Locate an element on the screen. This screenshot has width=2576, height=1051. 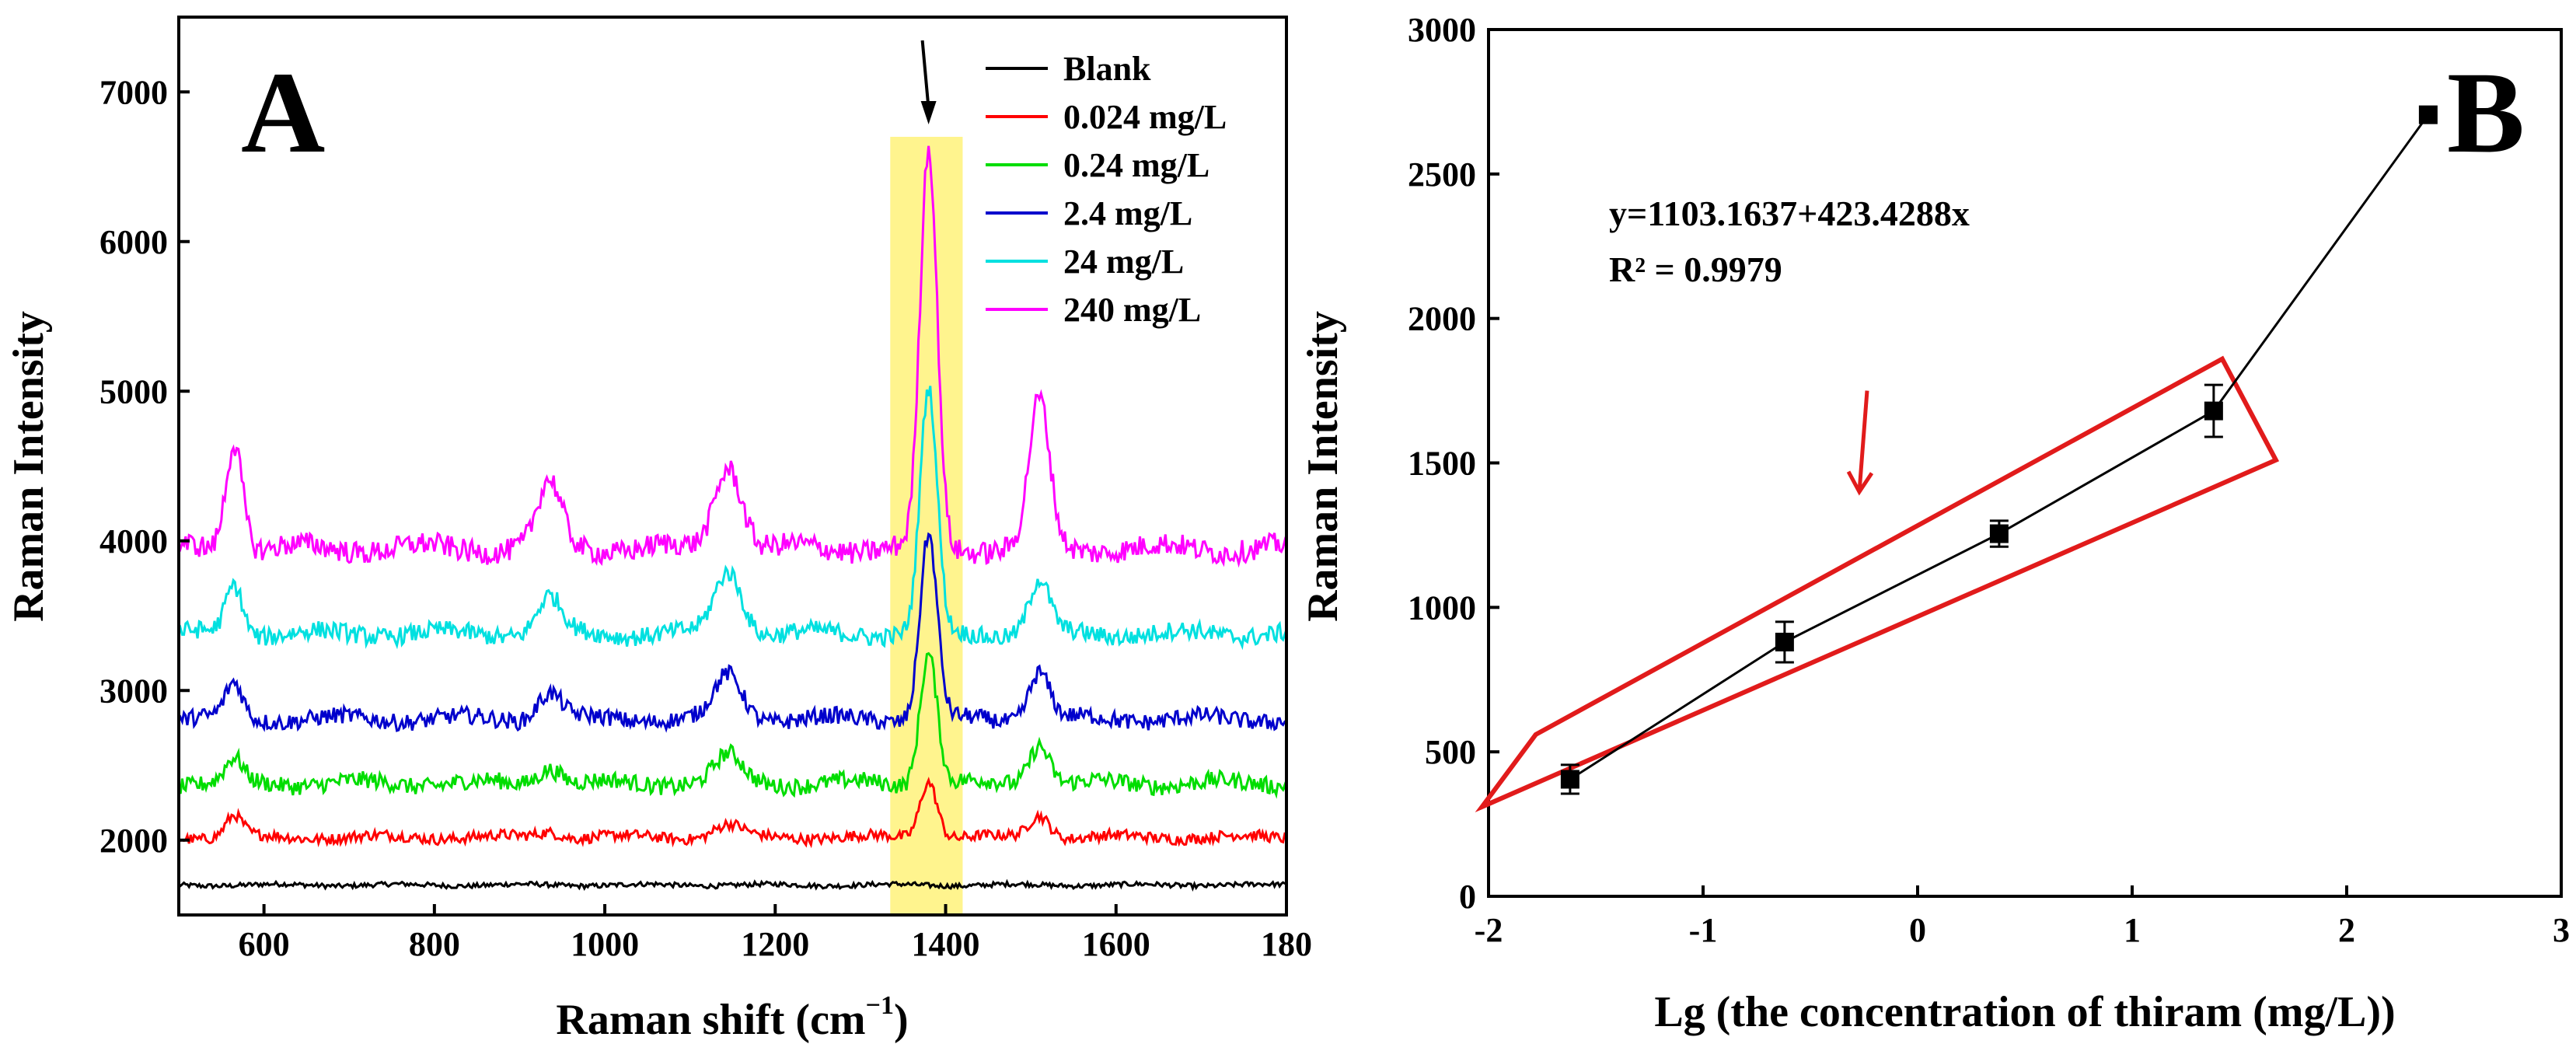
y-tick-label-b: 1000 is located at coordinates (1442, 607).